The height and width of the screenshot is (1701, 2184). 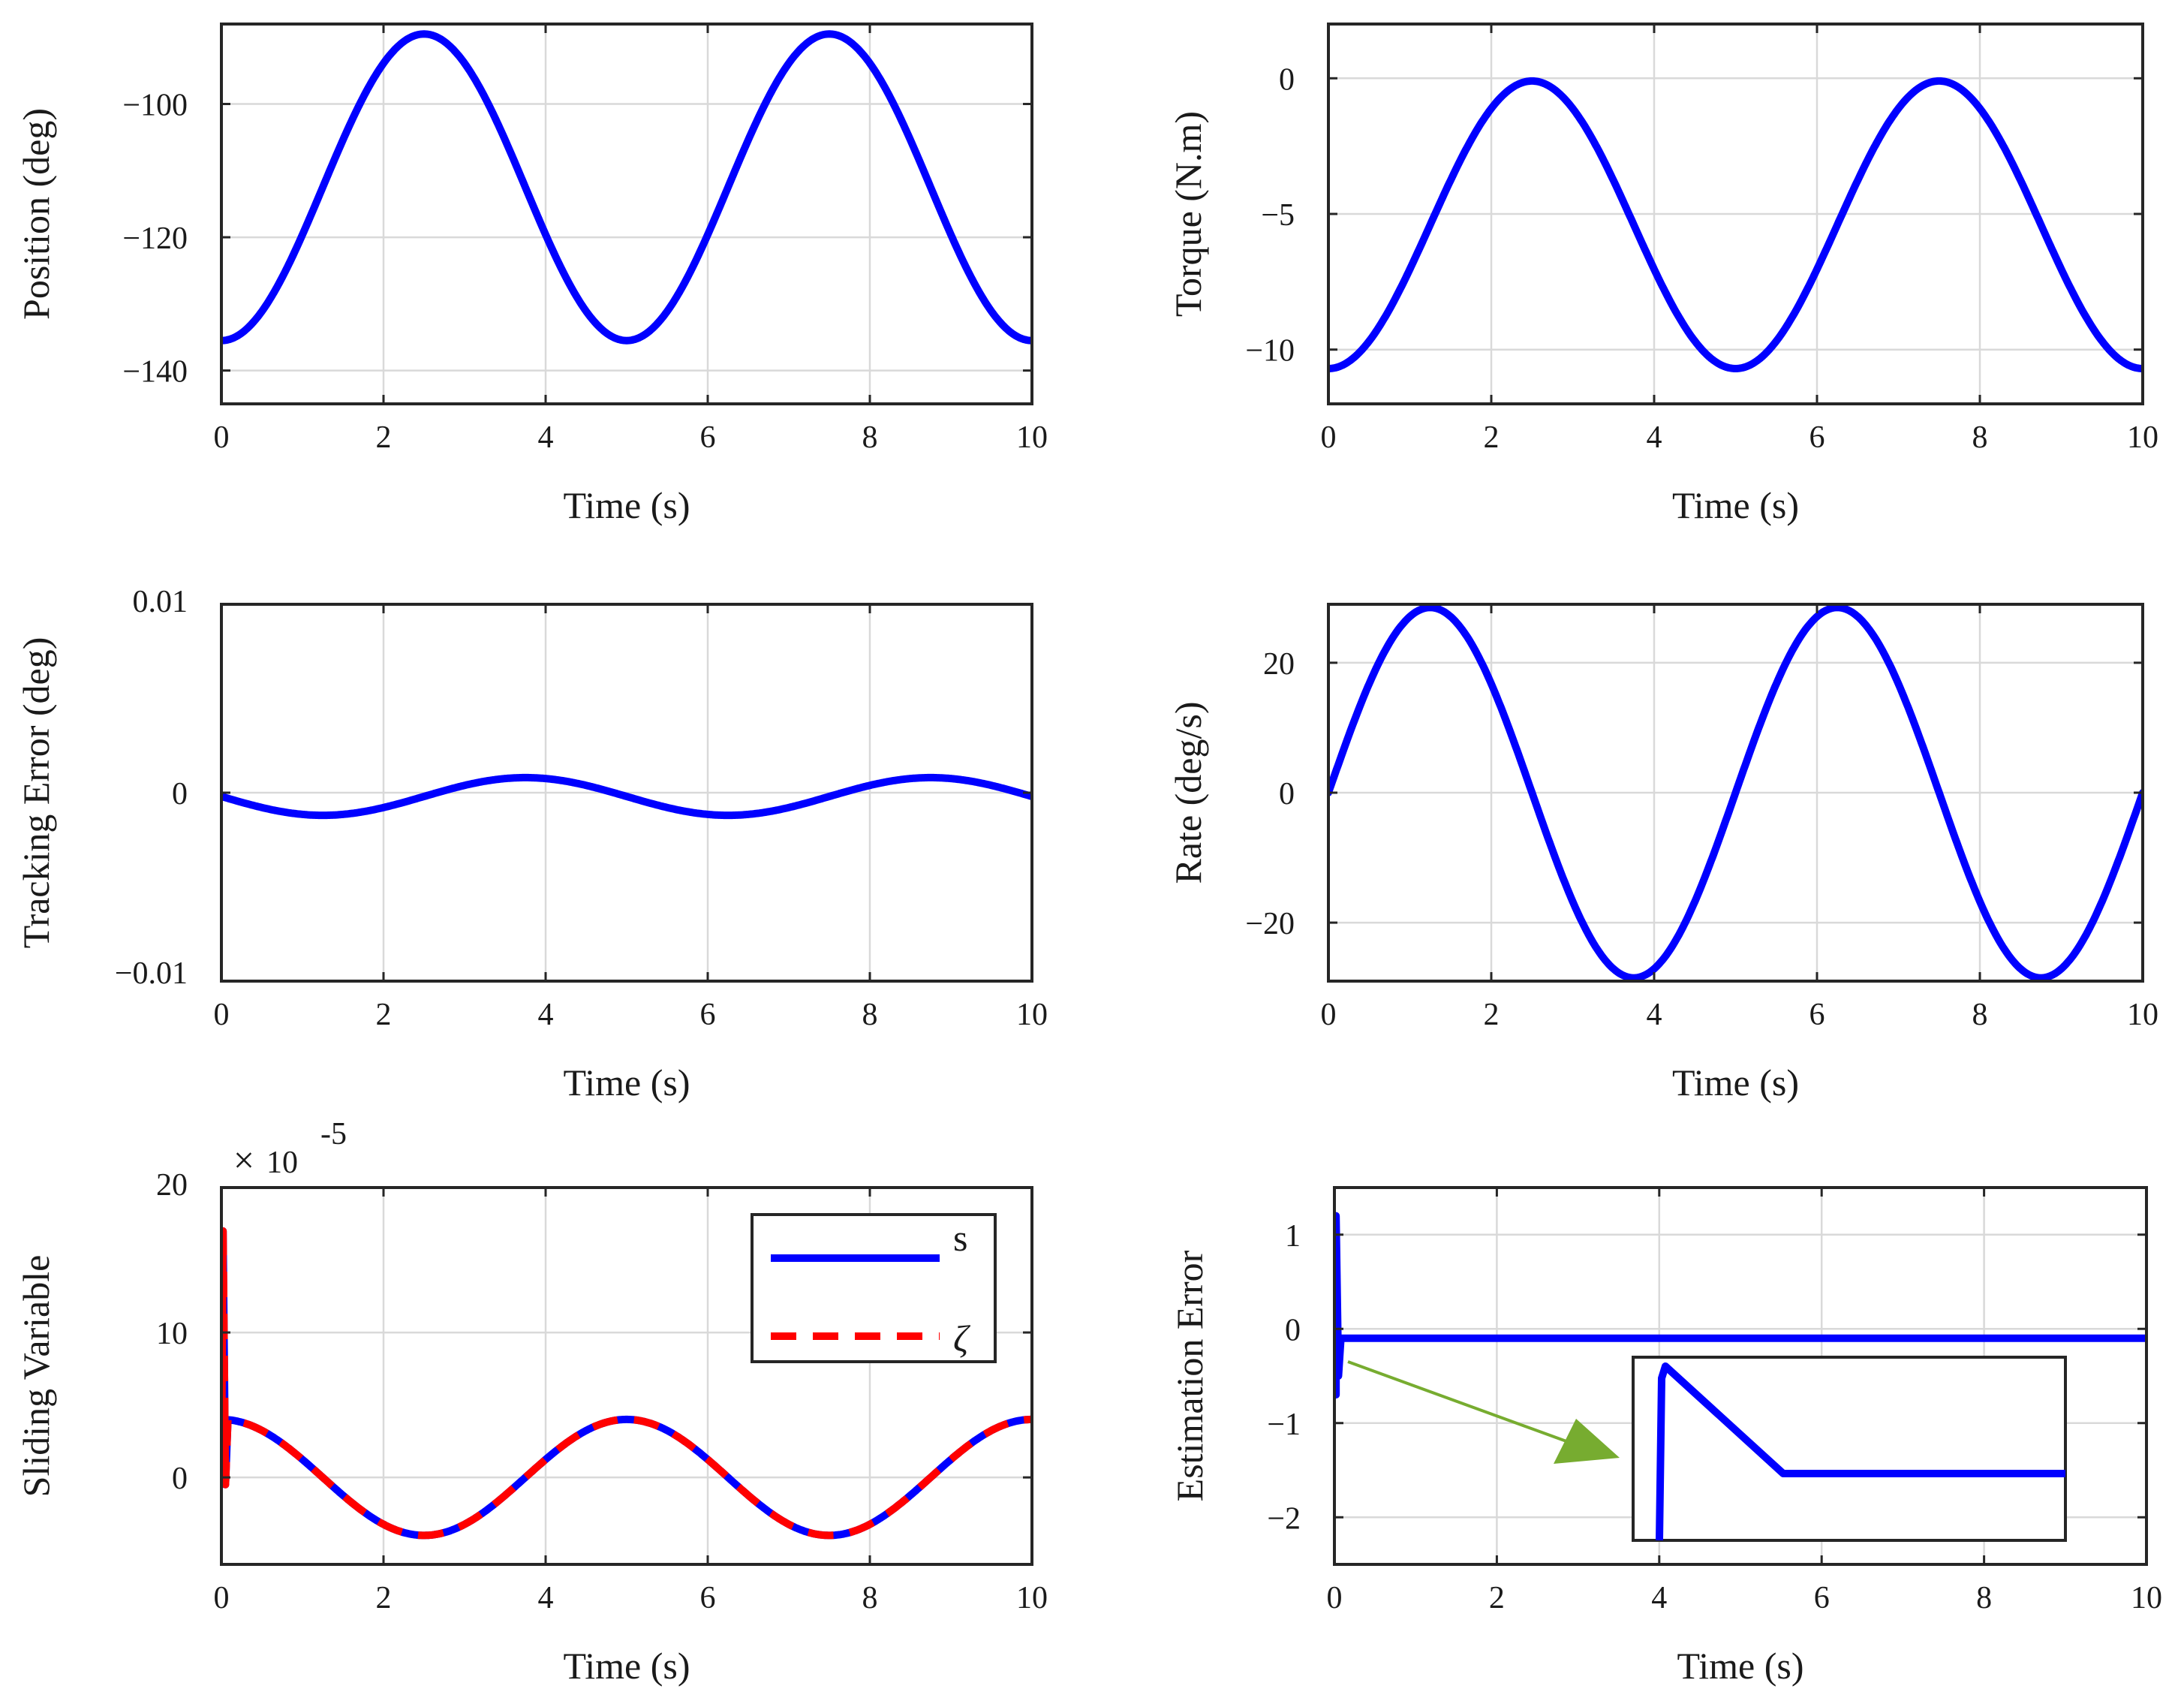 I want to click on rate-panel: 0 2 4 6 8 10 20 0 −20 Time (s) Rate (deg/s), so click(x=1662, y=853).